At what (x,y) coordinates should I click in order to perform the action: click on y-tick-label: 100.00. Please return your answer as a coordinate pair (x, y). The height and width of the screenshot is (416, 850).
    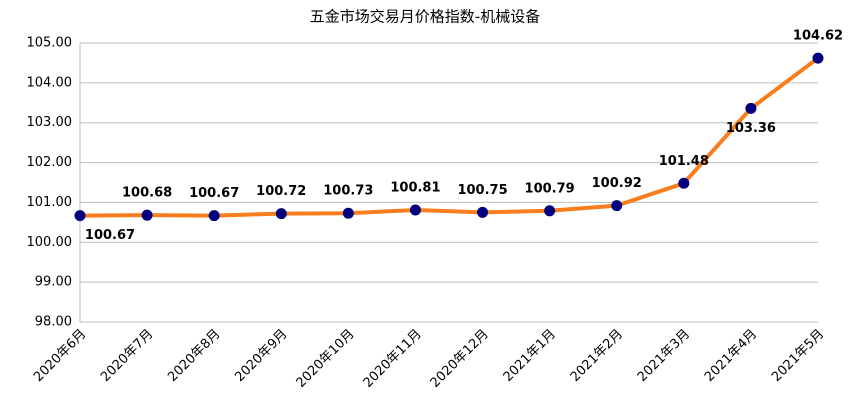
    Looking at the image, I should click on (50, 242).